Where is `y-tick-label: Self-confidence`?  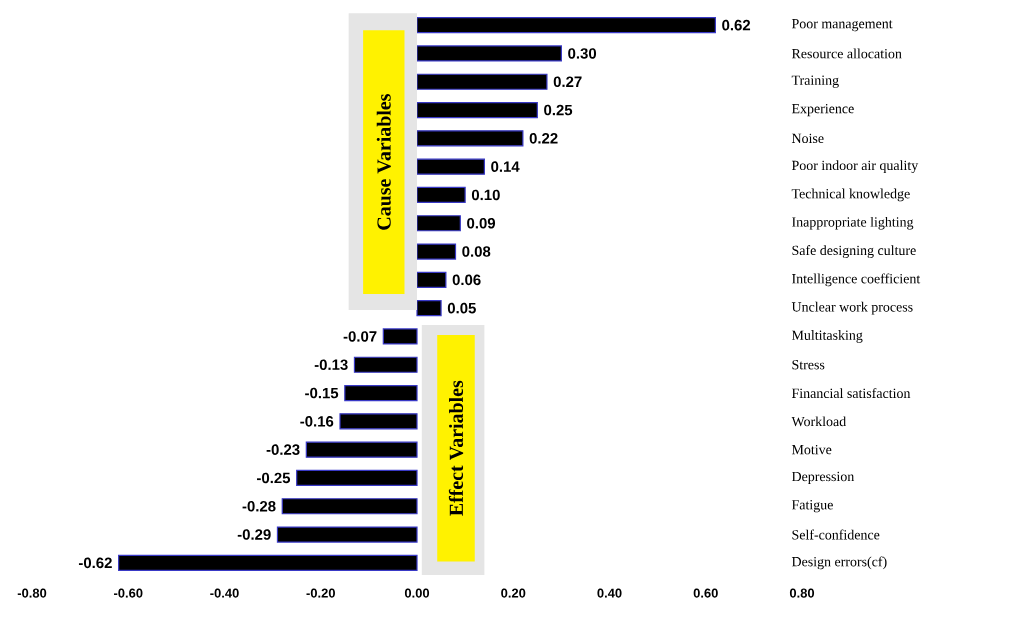 y-tick-label: Self-confidence is located at coordinates (836, 534).